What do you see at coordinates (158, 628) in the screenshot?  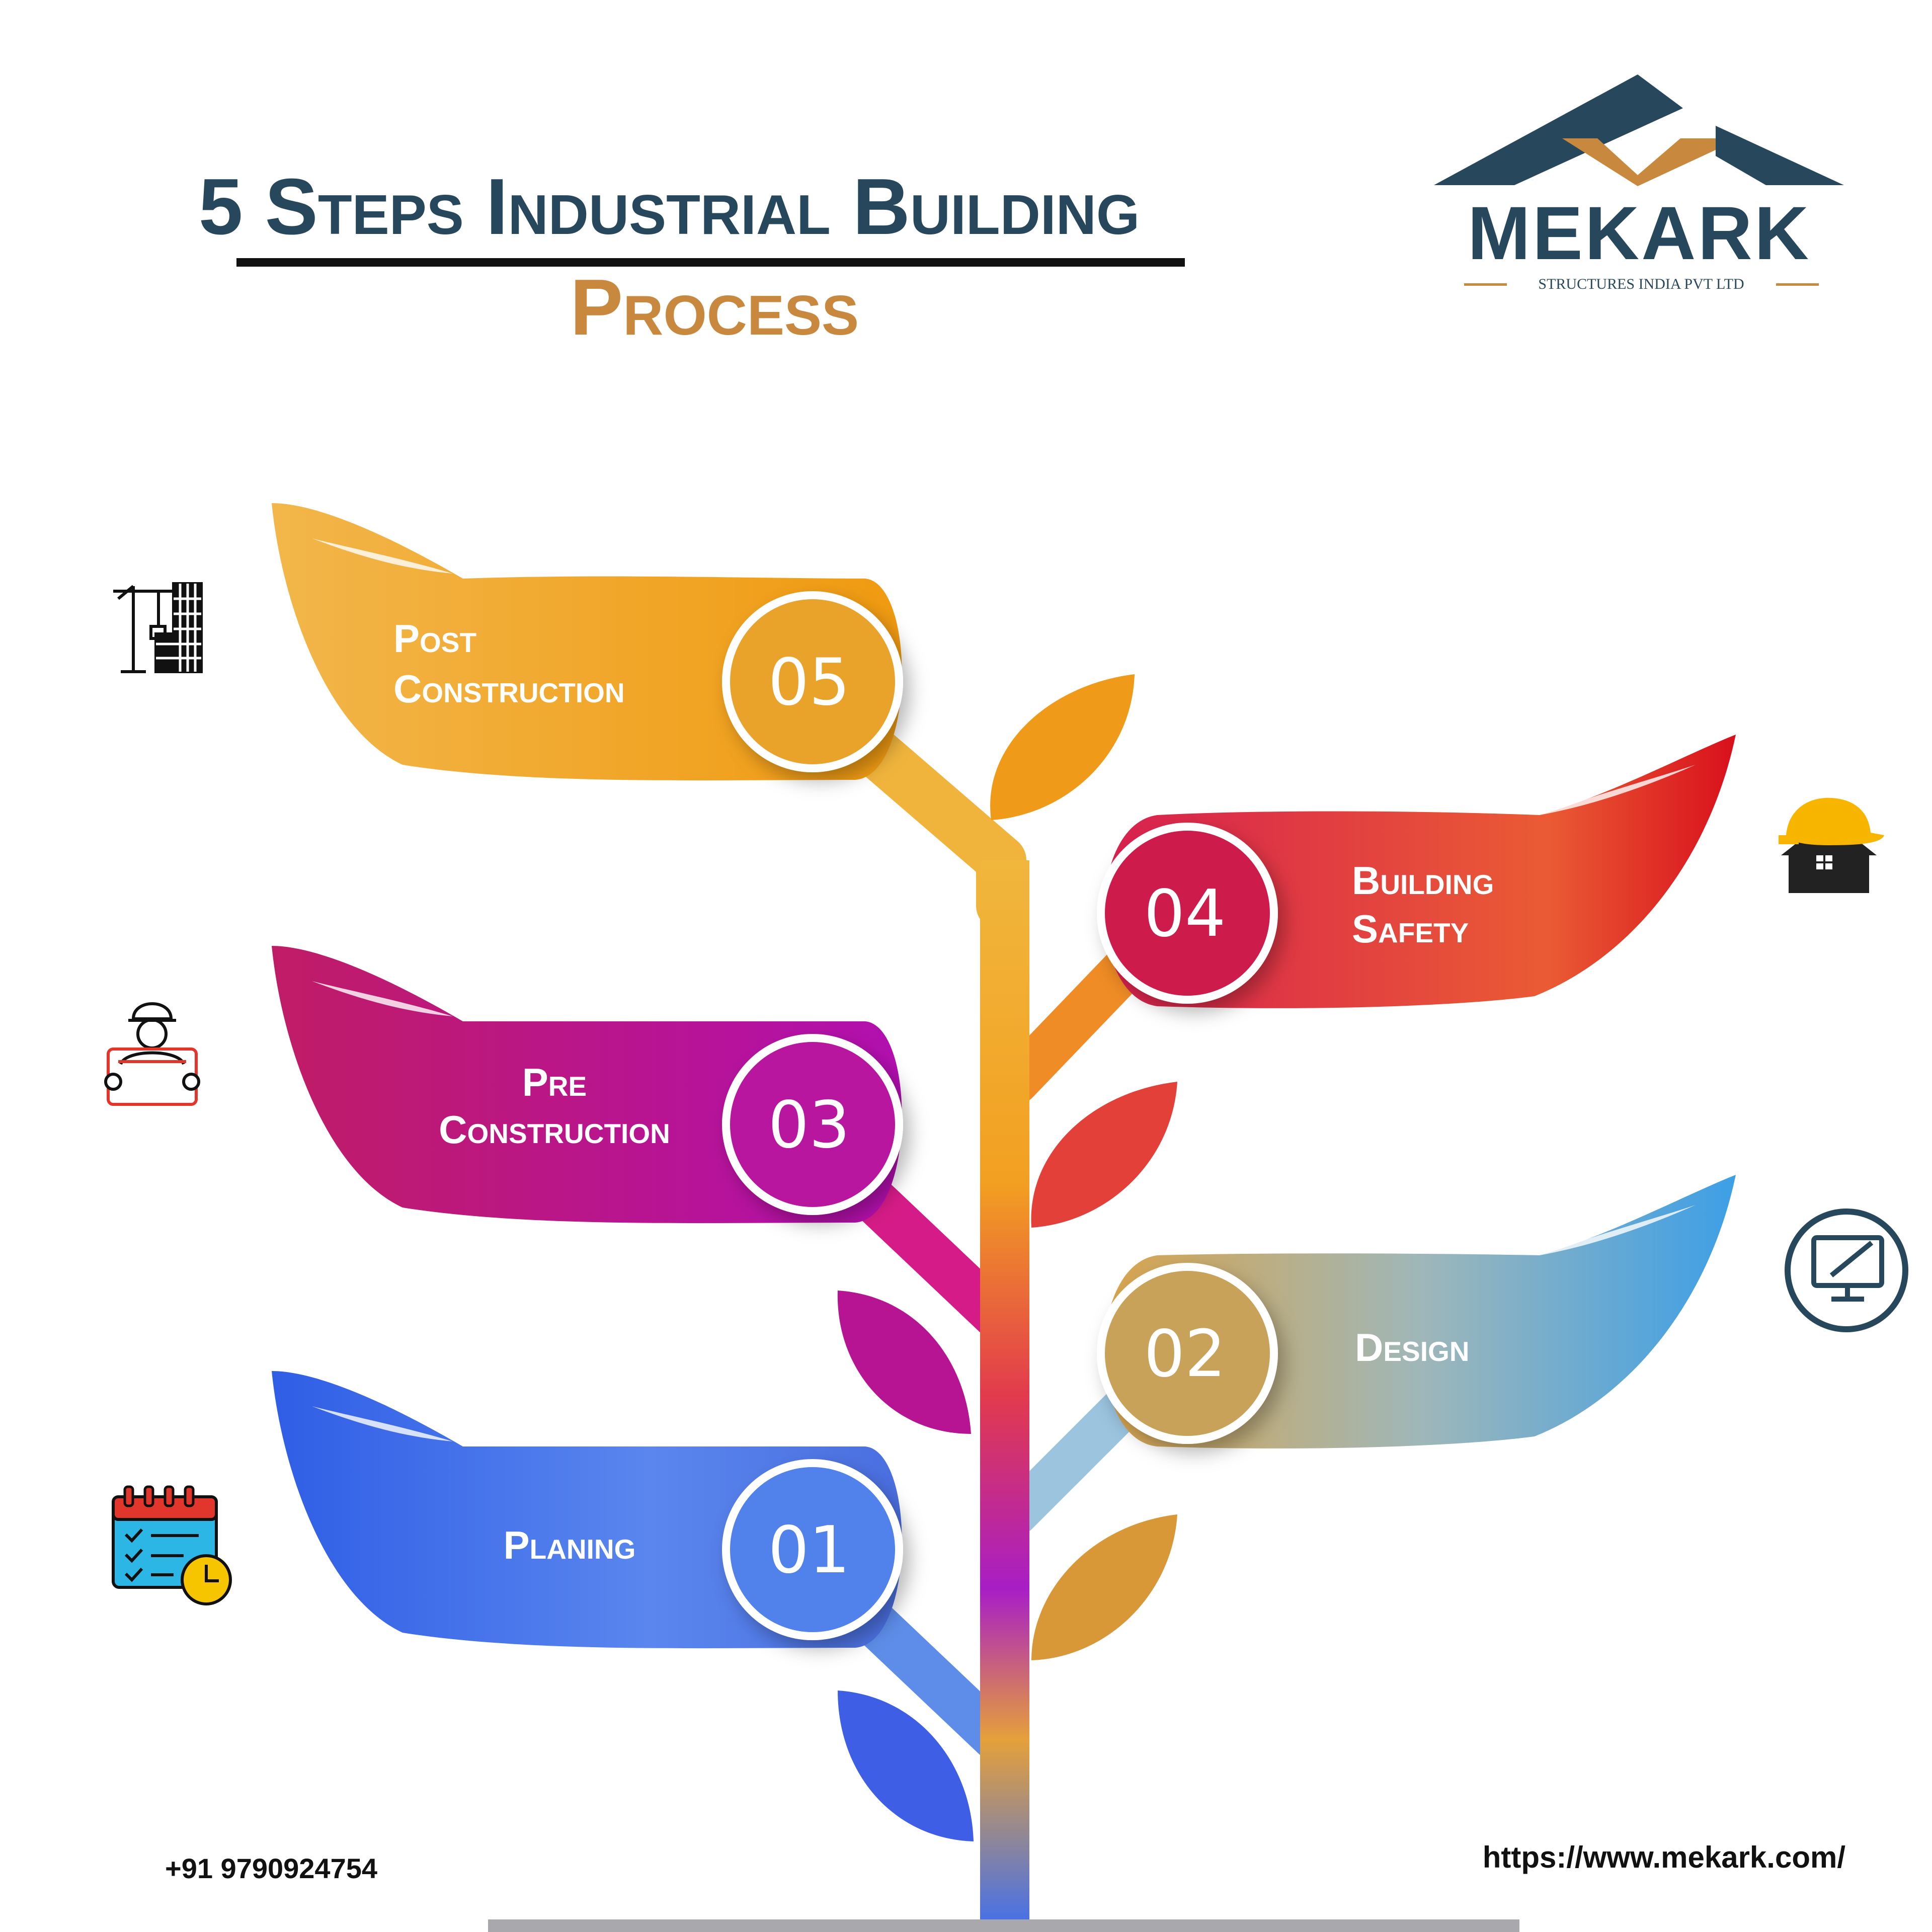 I see `crane-building-icon` at bounding box center [158, 628].